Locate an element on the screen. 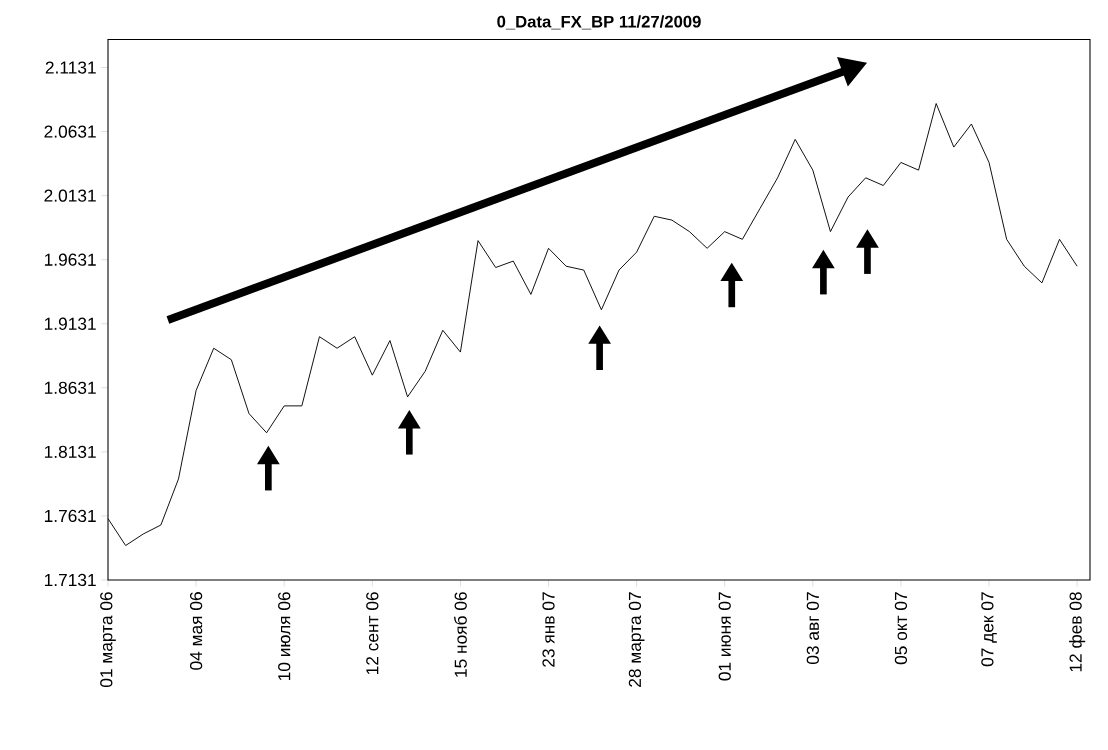  x-tick-label: 07 дек 07 is located at coordinates (989, 629).